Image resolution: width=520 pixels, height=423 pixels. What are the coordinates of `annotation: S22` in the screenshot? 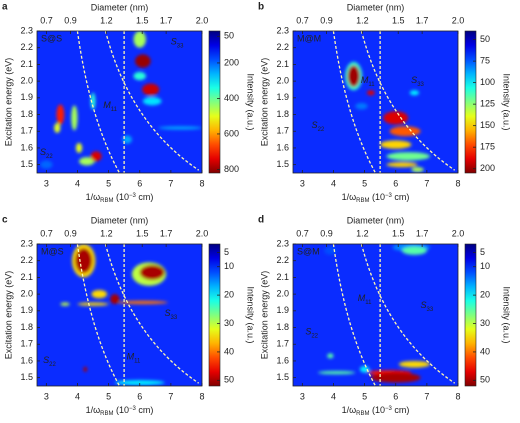 It's located at (49, 361).